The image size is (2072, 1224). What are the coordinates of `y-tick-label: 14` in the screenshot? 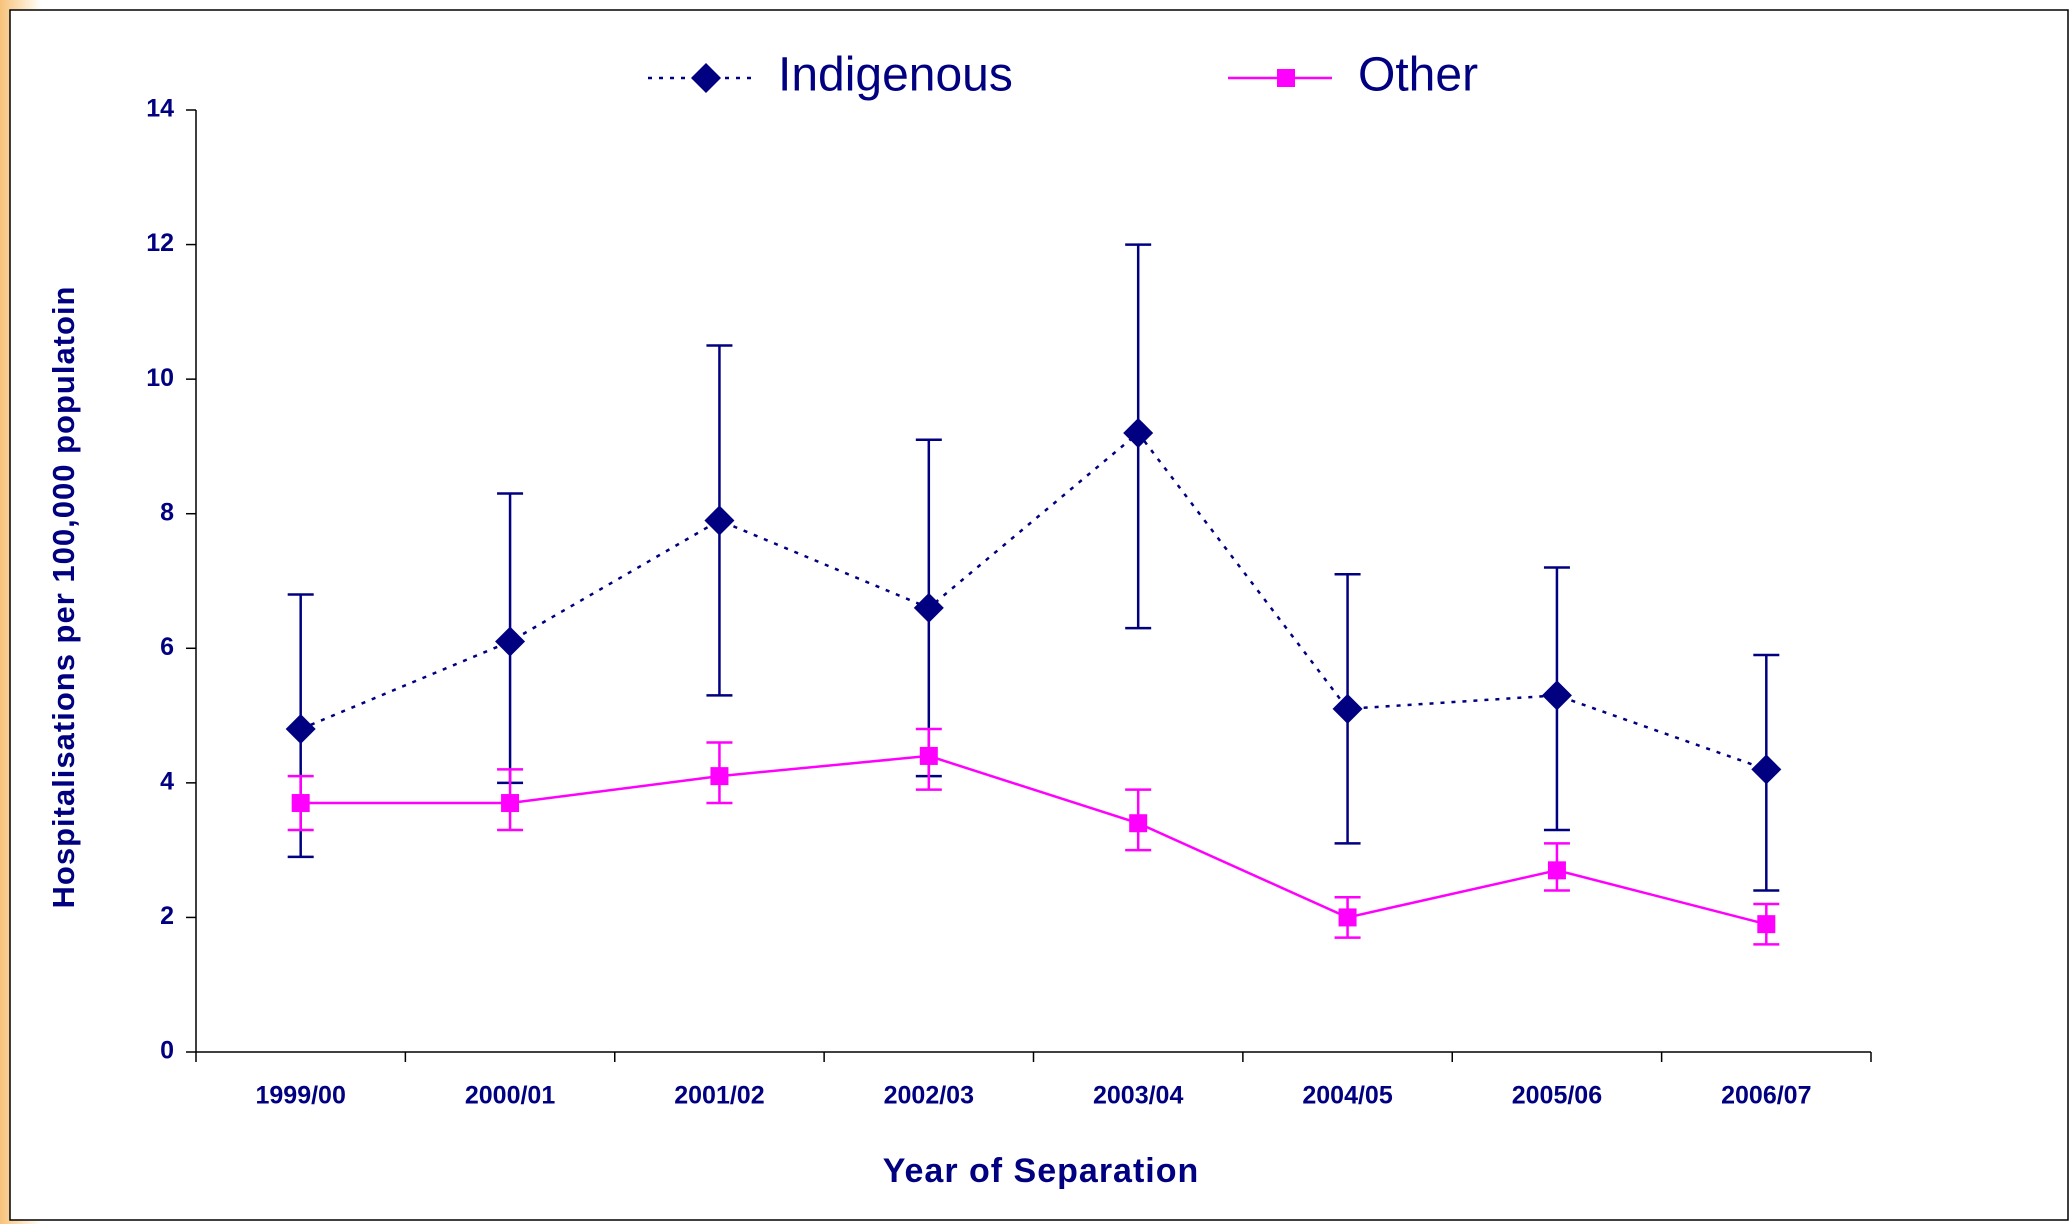 It's located at (160, 109).